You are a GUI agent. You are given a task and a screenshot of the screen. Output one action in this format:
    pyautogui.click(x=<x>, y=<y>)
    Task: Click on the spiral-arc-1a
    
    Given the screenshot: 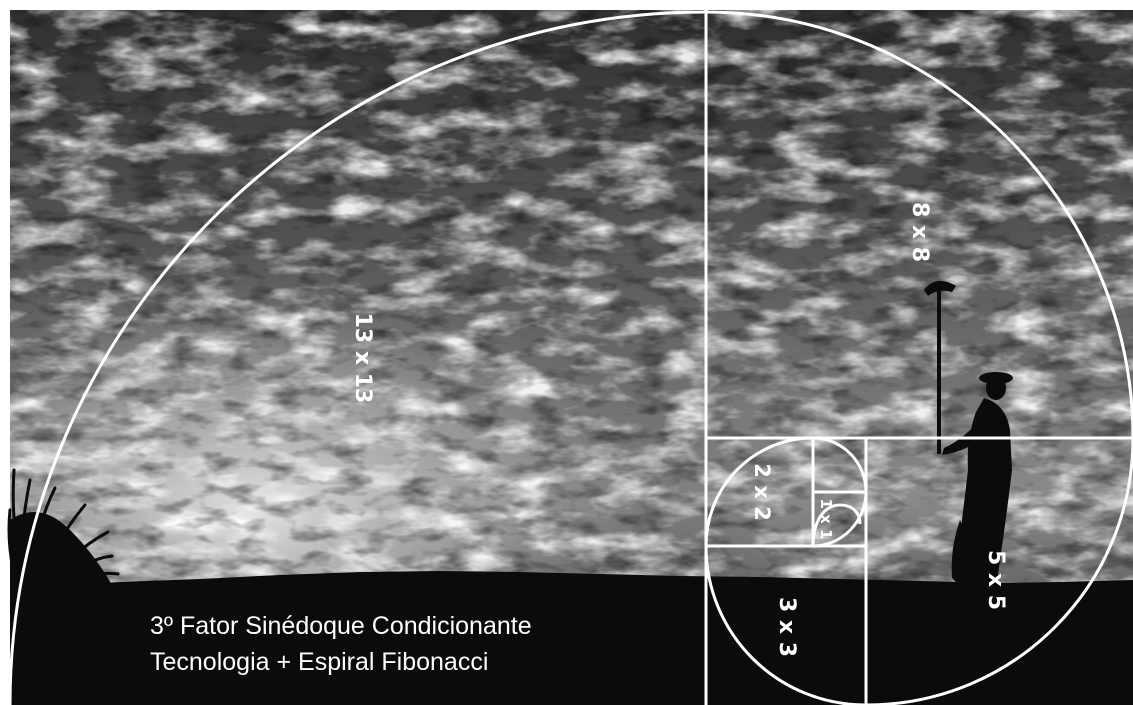 What is the action you would take?
    pyautogui.click(x=840, y=464)
    